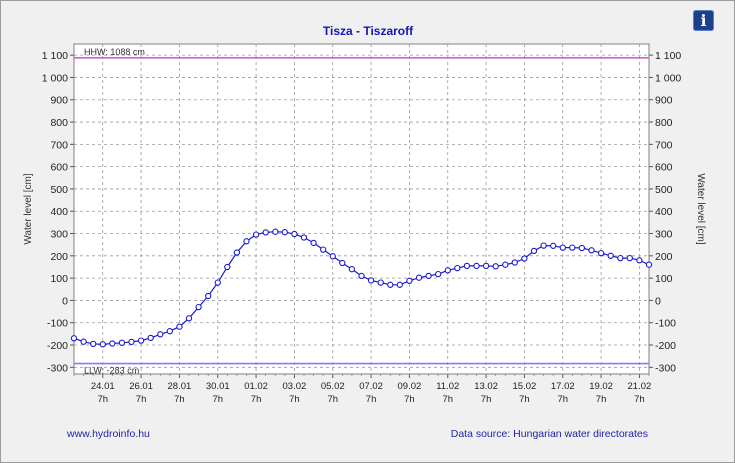 This screenshot has width=735, height=463. I want to click on hydroinfo-link: www.hydroinfo.hu, so click(108, 434).